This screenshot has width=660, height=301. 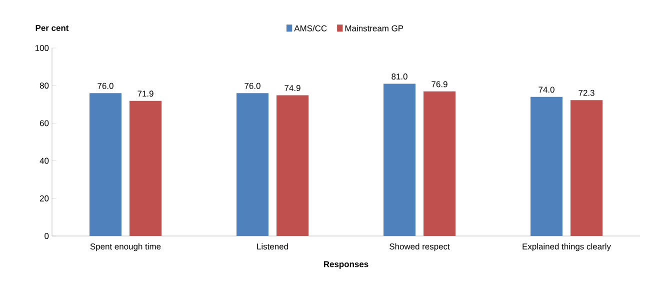 I want to click on y-tick-label: 40, so click(x=44, y=161).